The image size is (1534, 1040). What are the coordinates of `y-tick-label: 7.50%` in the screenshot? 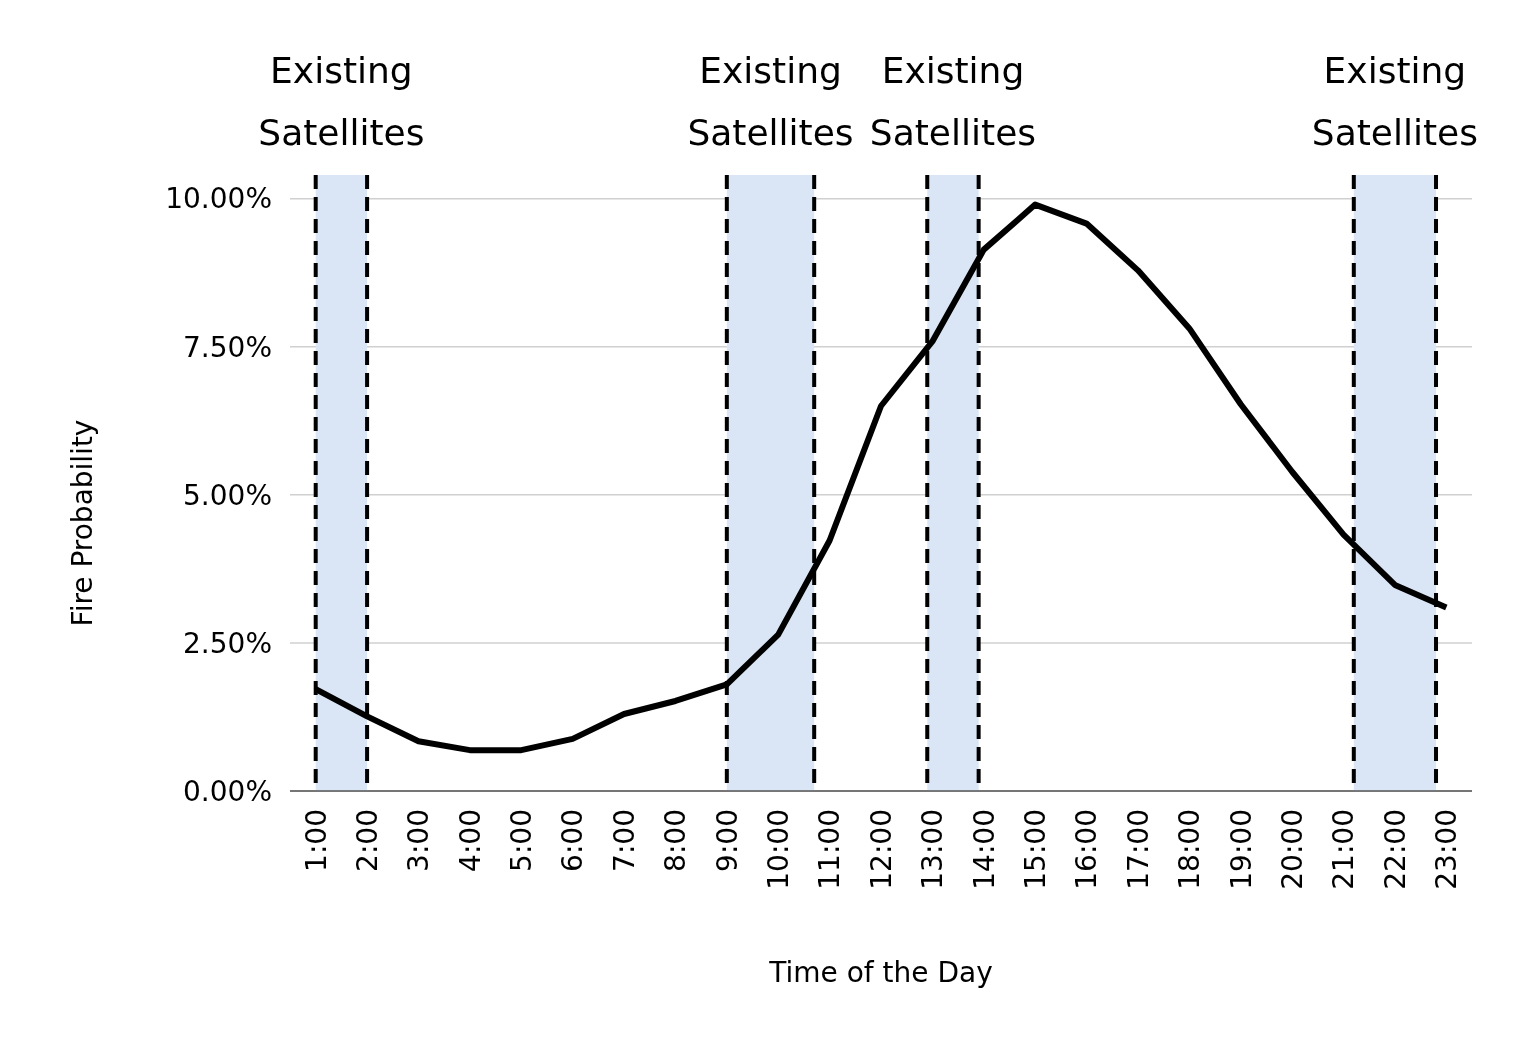 It's located at (227, 347).